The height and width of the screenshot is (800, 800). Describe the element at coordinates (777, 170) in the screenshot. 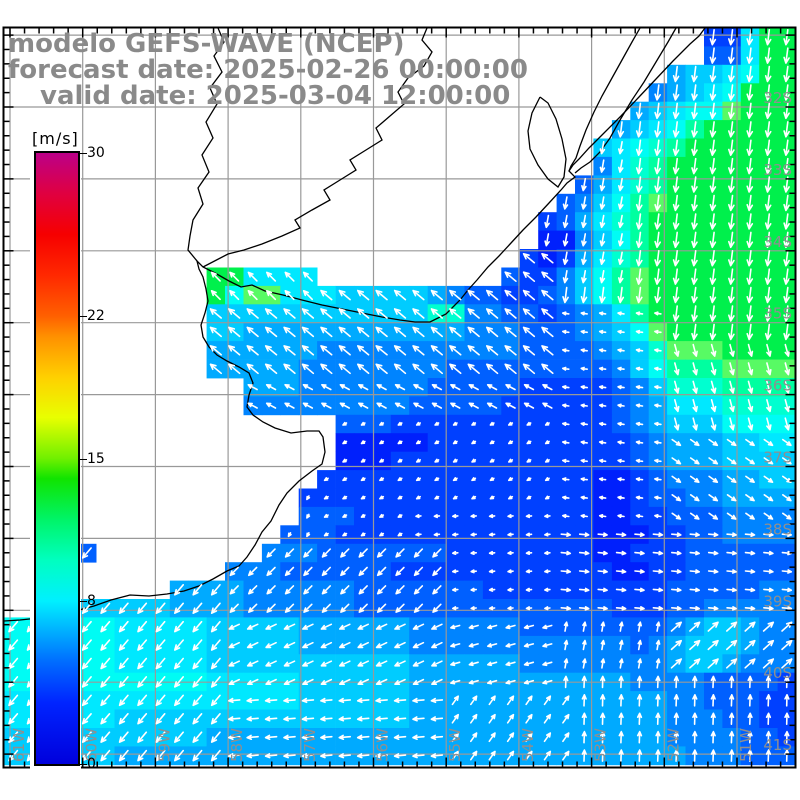

I see `lat-label: 33S` at that location.